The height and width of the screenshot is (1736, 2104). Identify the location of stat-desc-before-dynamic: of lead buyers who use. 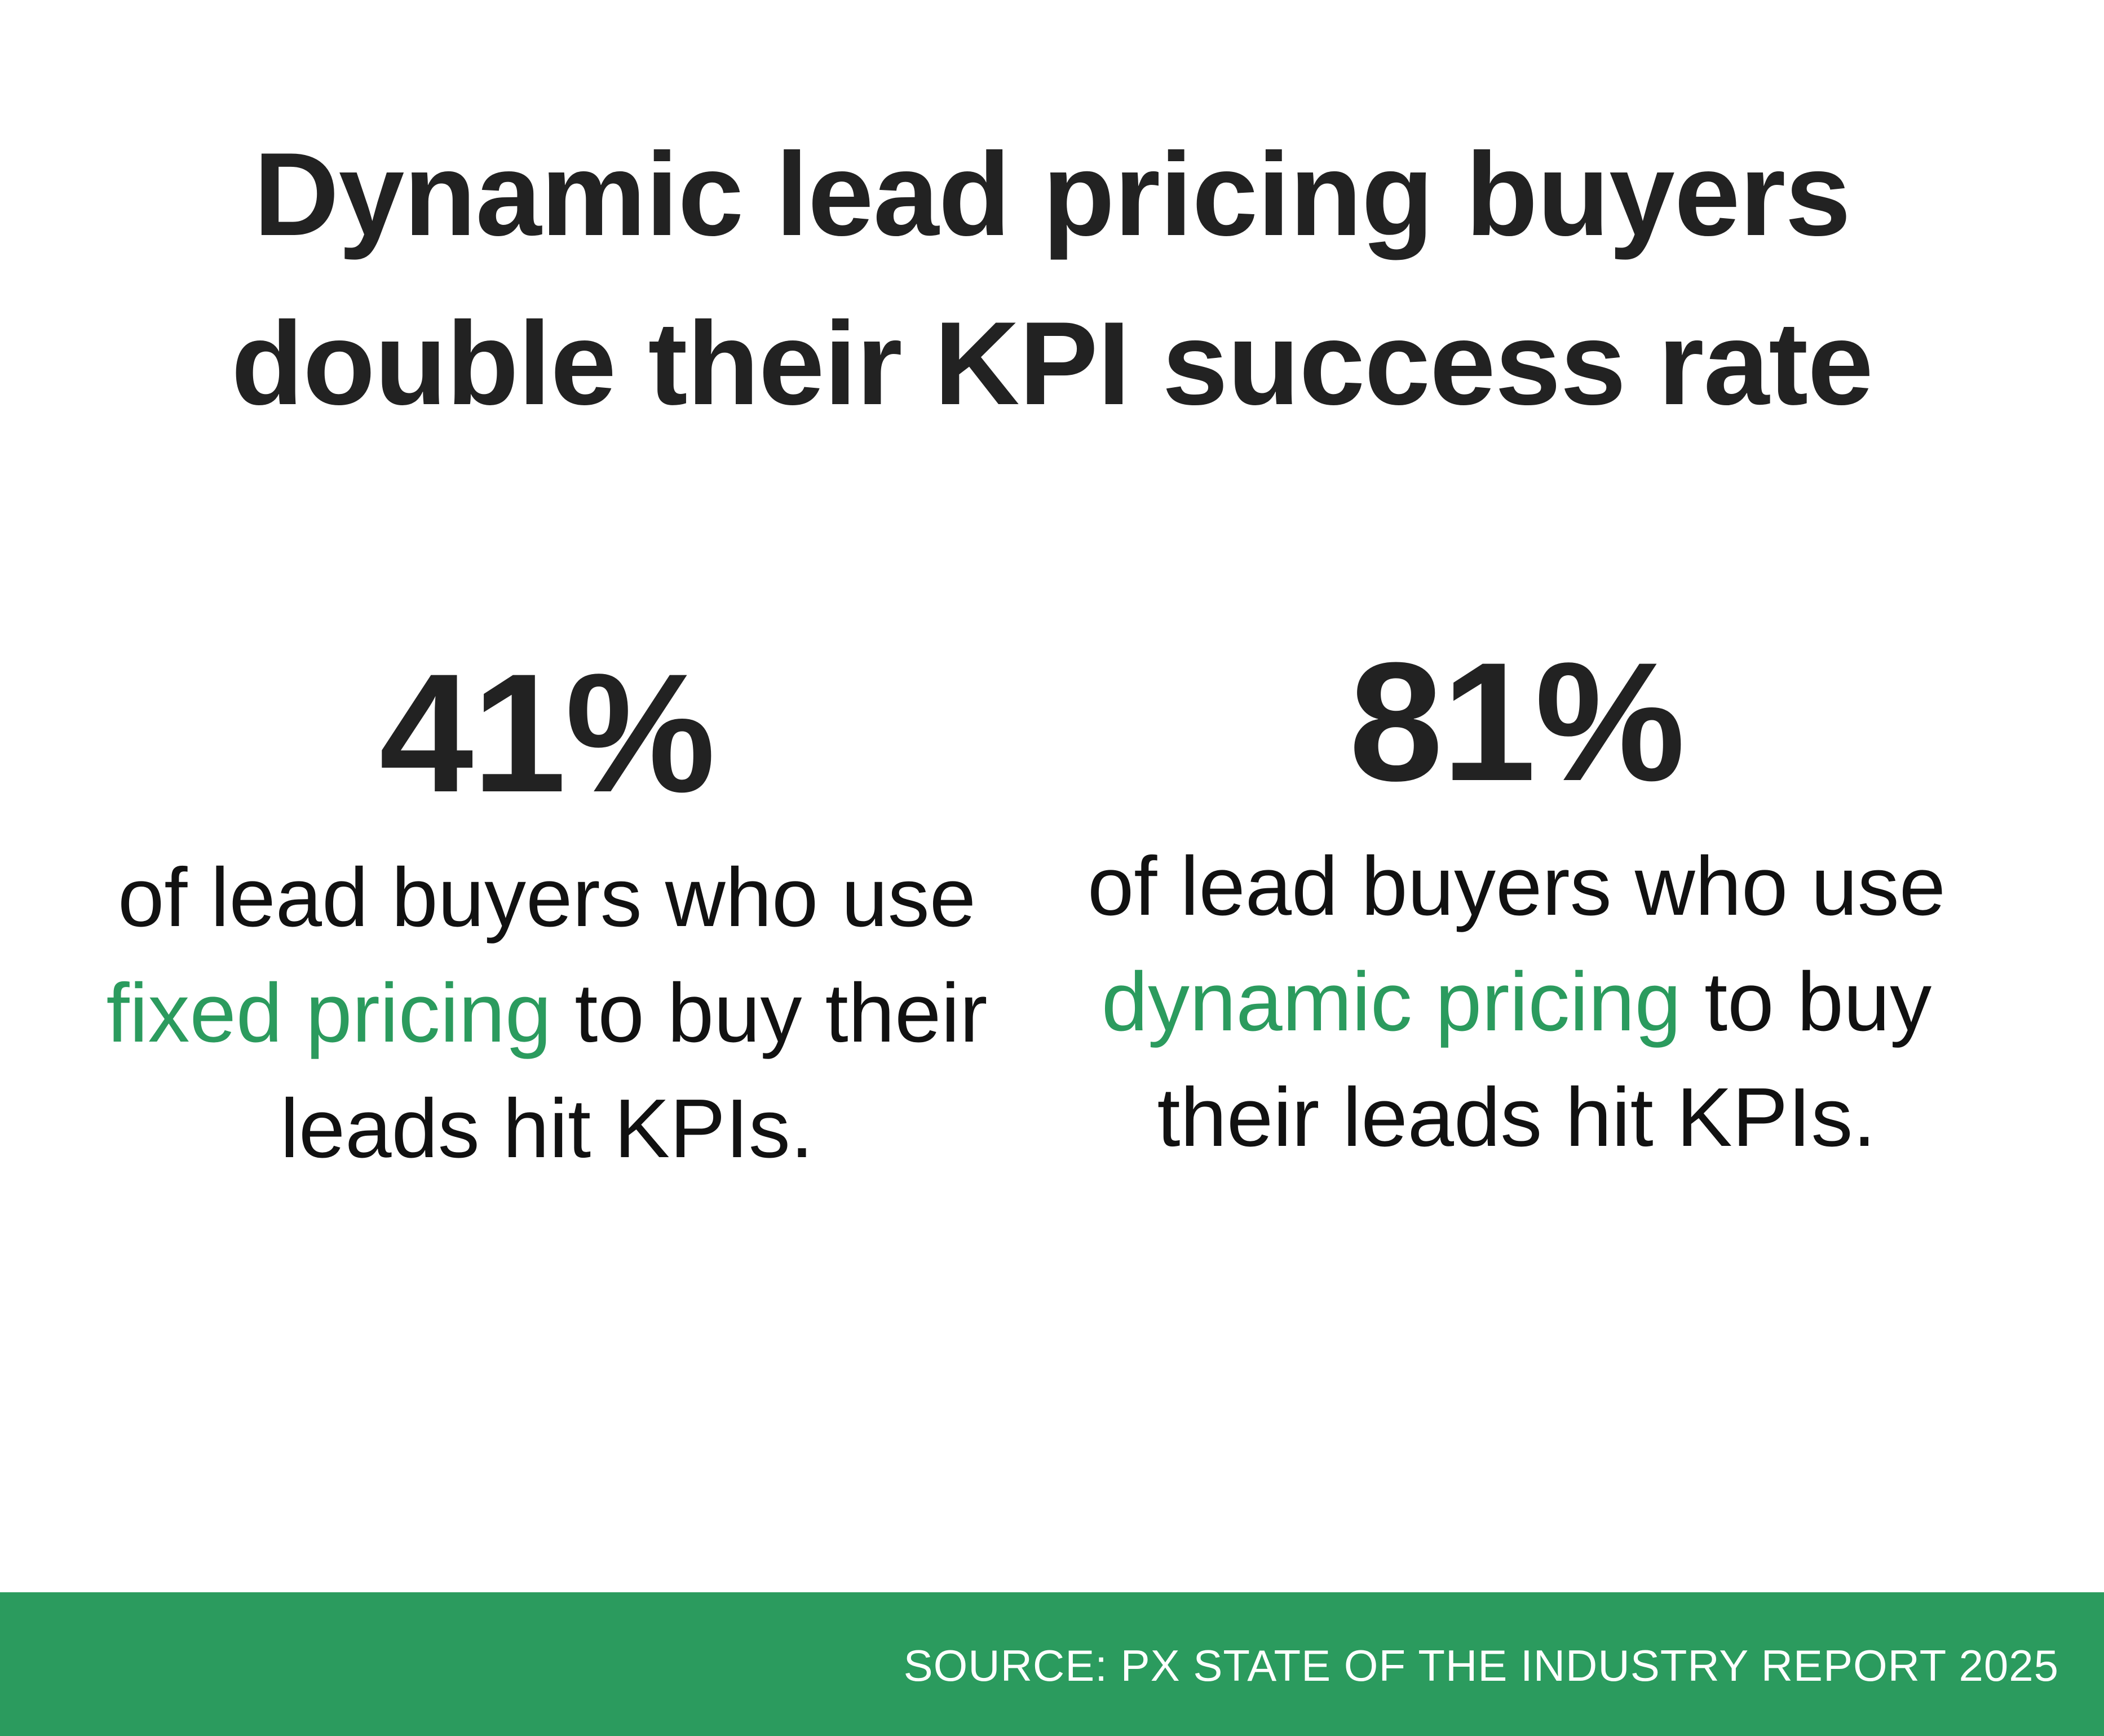
(1516, 886).